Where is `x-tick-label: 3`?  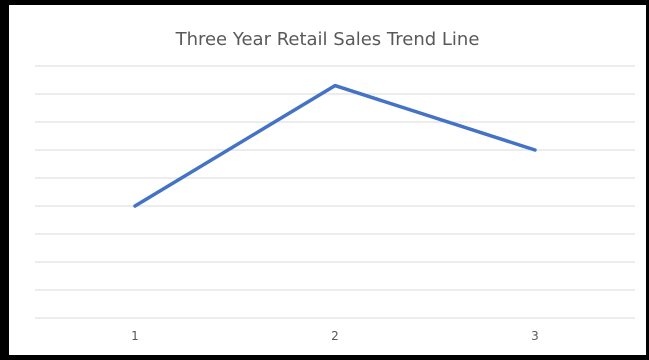 x-tick-label: 3 is located at coordinates (535, 336).